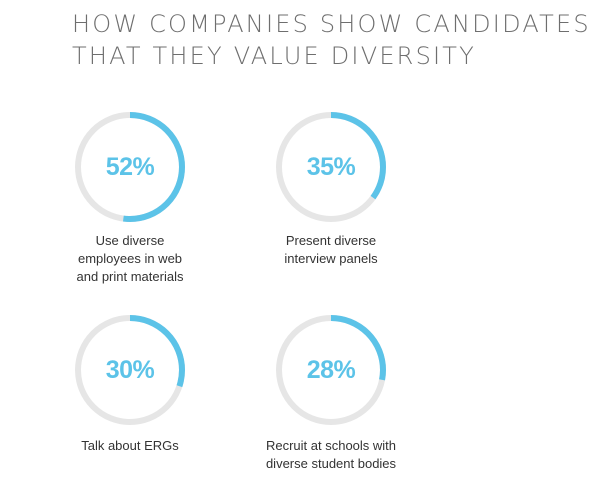 The image size is (600, 480). I want to click on caption-line: diverse student bodies, so click(331, 463).